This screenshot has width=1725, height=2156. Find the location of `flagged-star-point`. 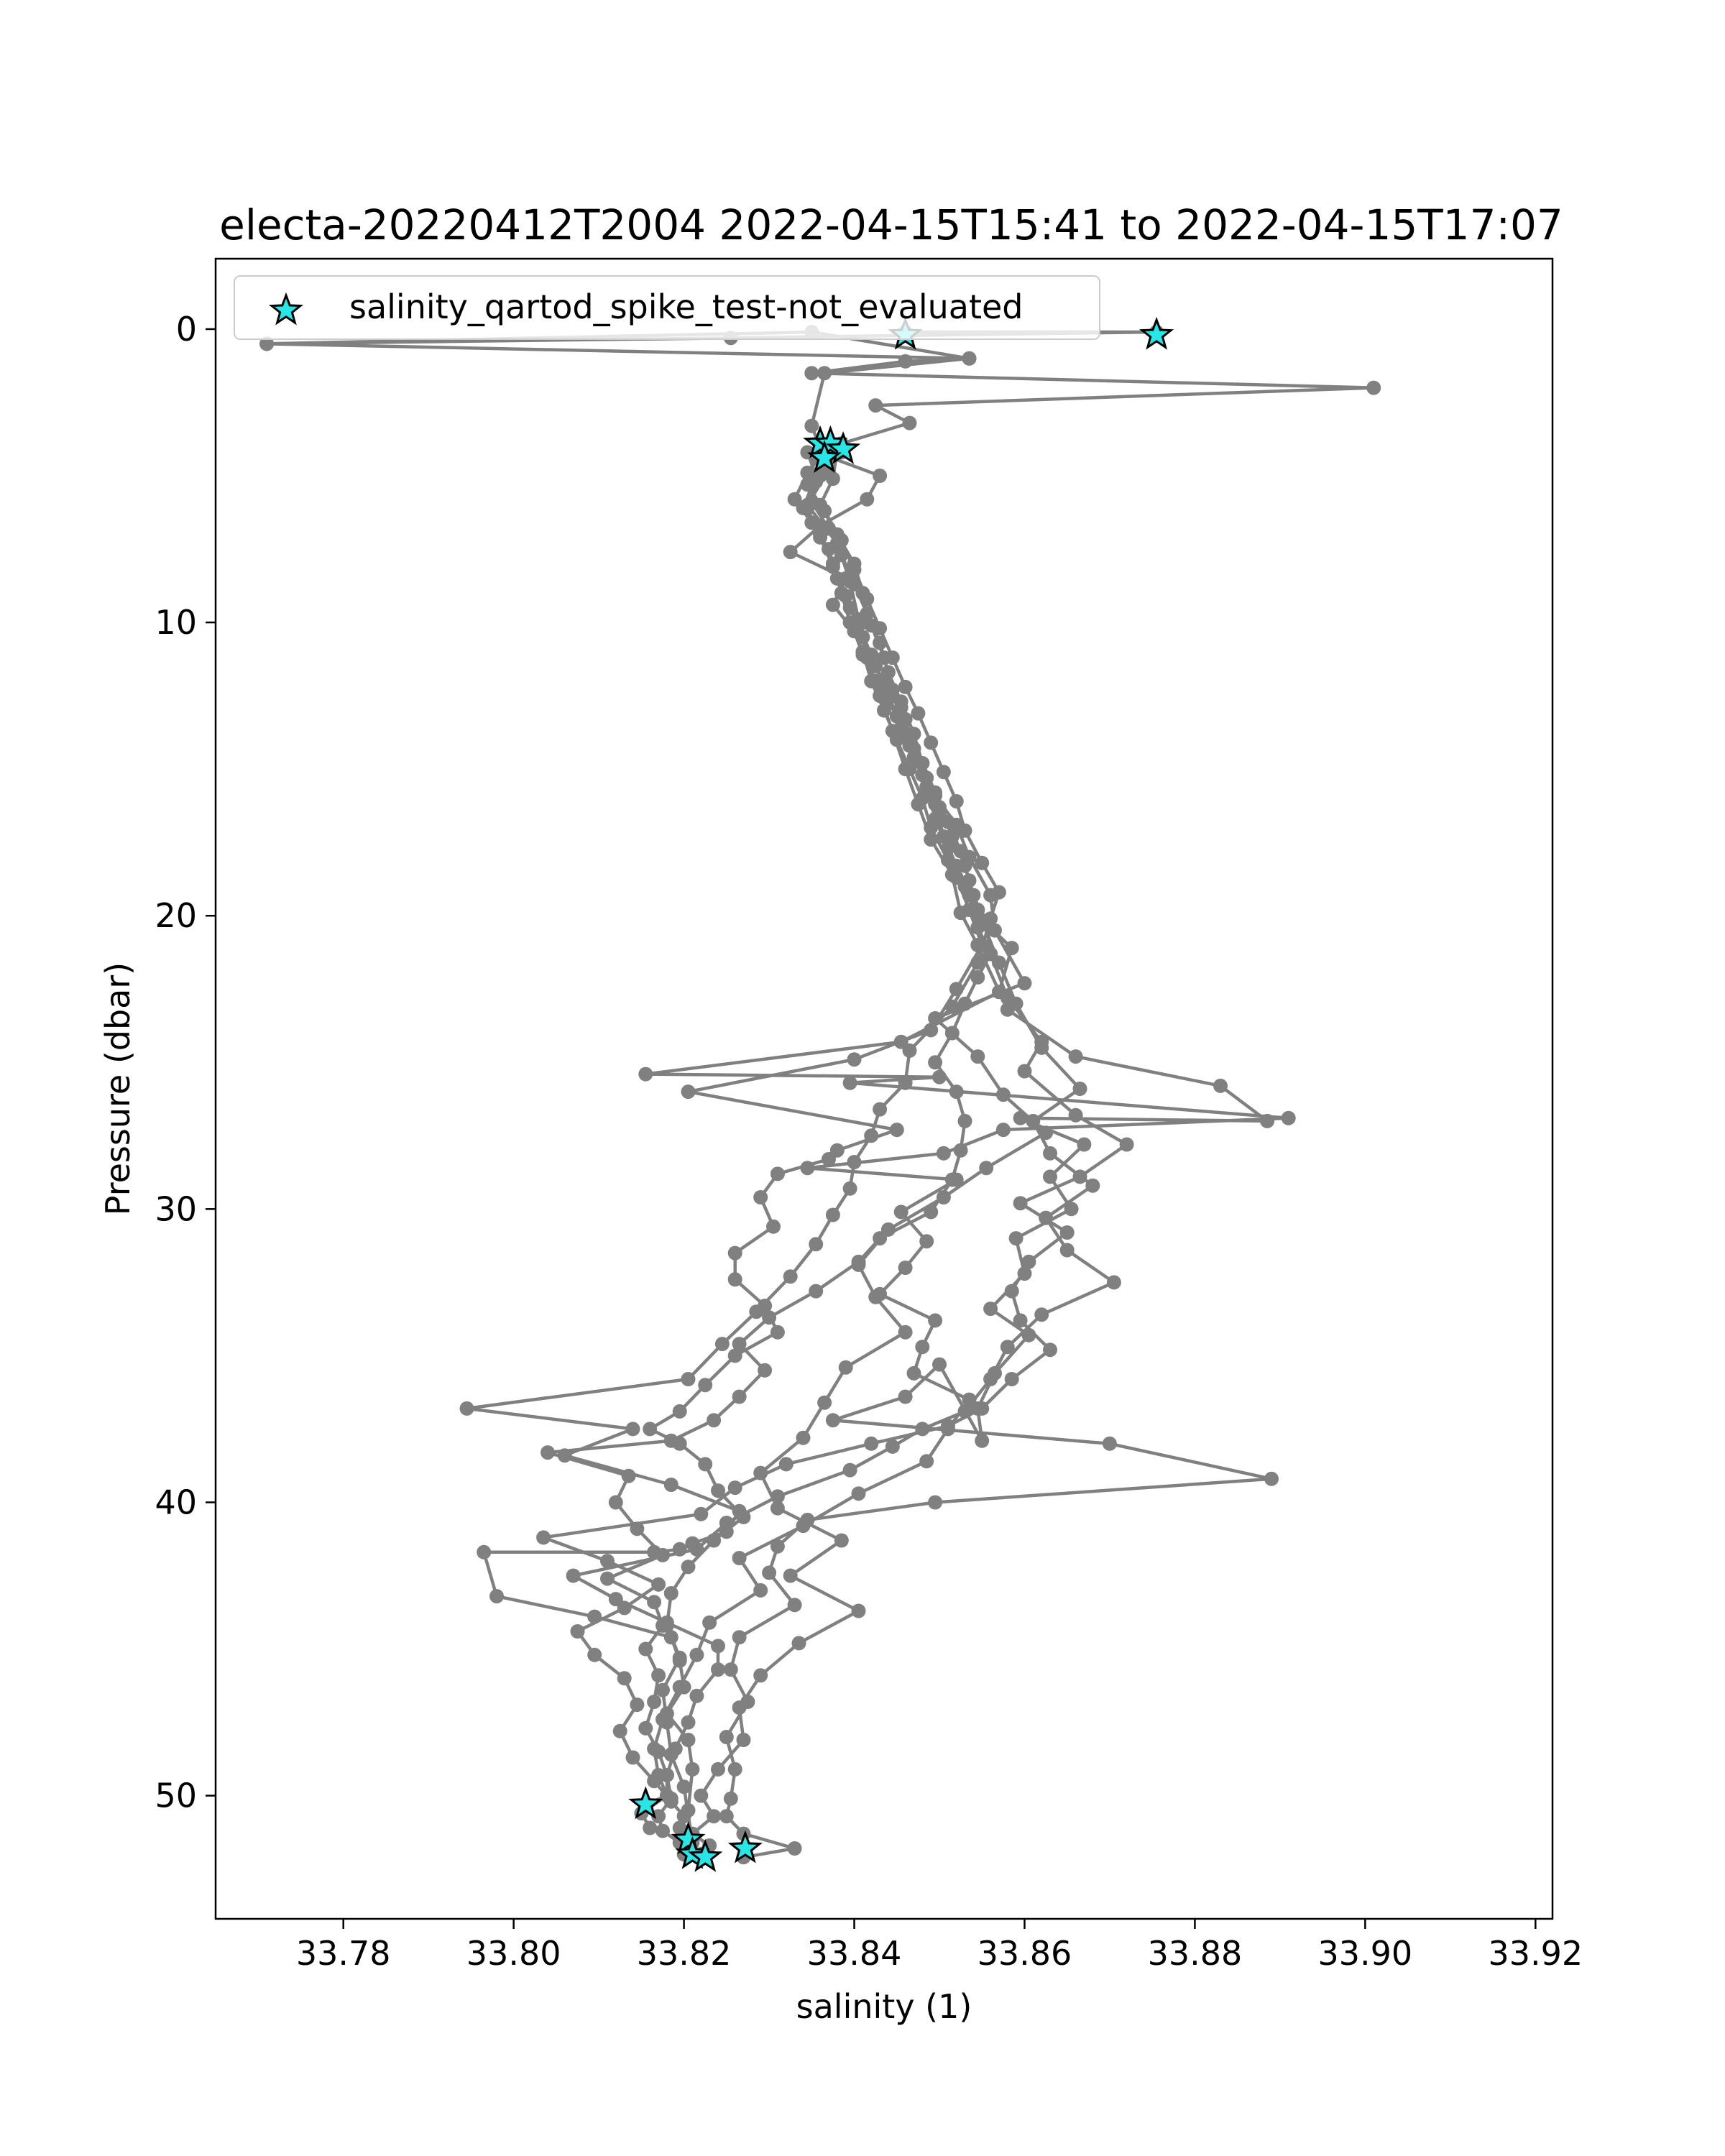

flagged-star-point is located at coordinates (824, 457).